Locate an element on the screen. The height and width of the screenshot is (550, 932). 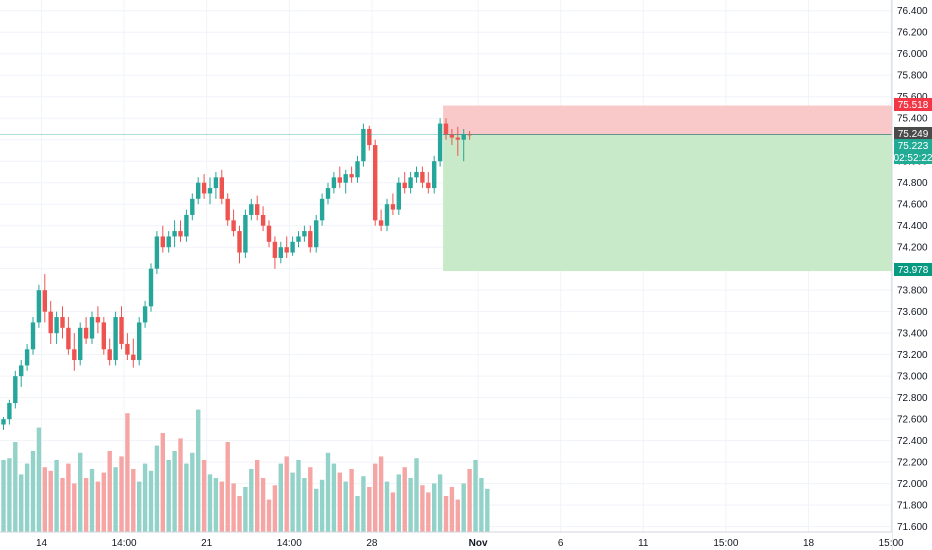
price-tick-label: 75.600 is located at coordinates (912, 97).